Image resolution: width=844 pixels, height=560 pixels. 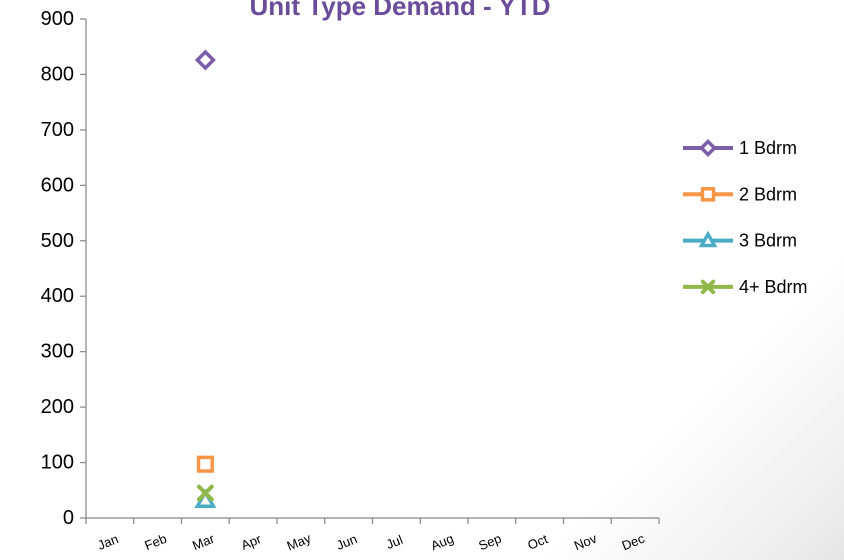 I want to click on x-tick-labels: Jan Feb Mar Apr May Jun Jul Aug Sep Oct Nov Dec, so click(x=371, y=541).